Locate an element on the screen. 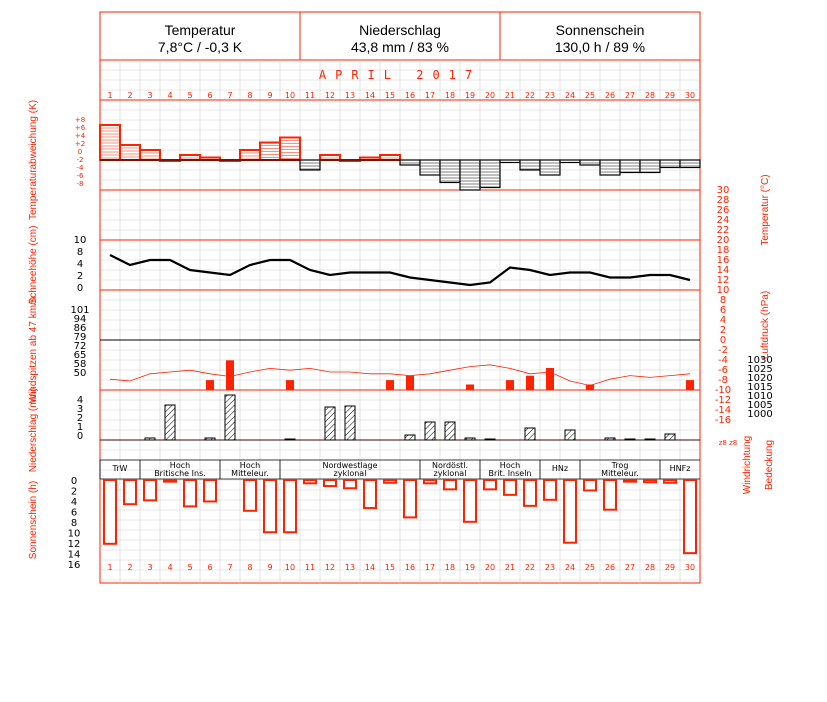 The image size is (827, 702). tick-temp-dev-8: -8 is located at coordinates (80, 184).